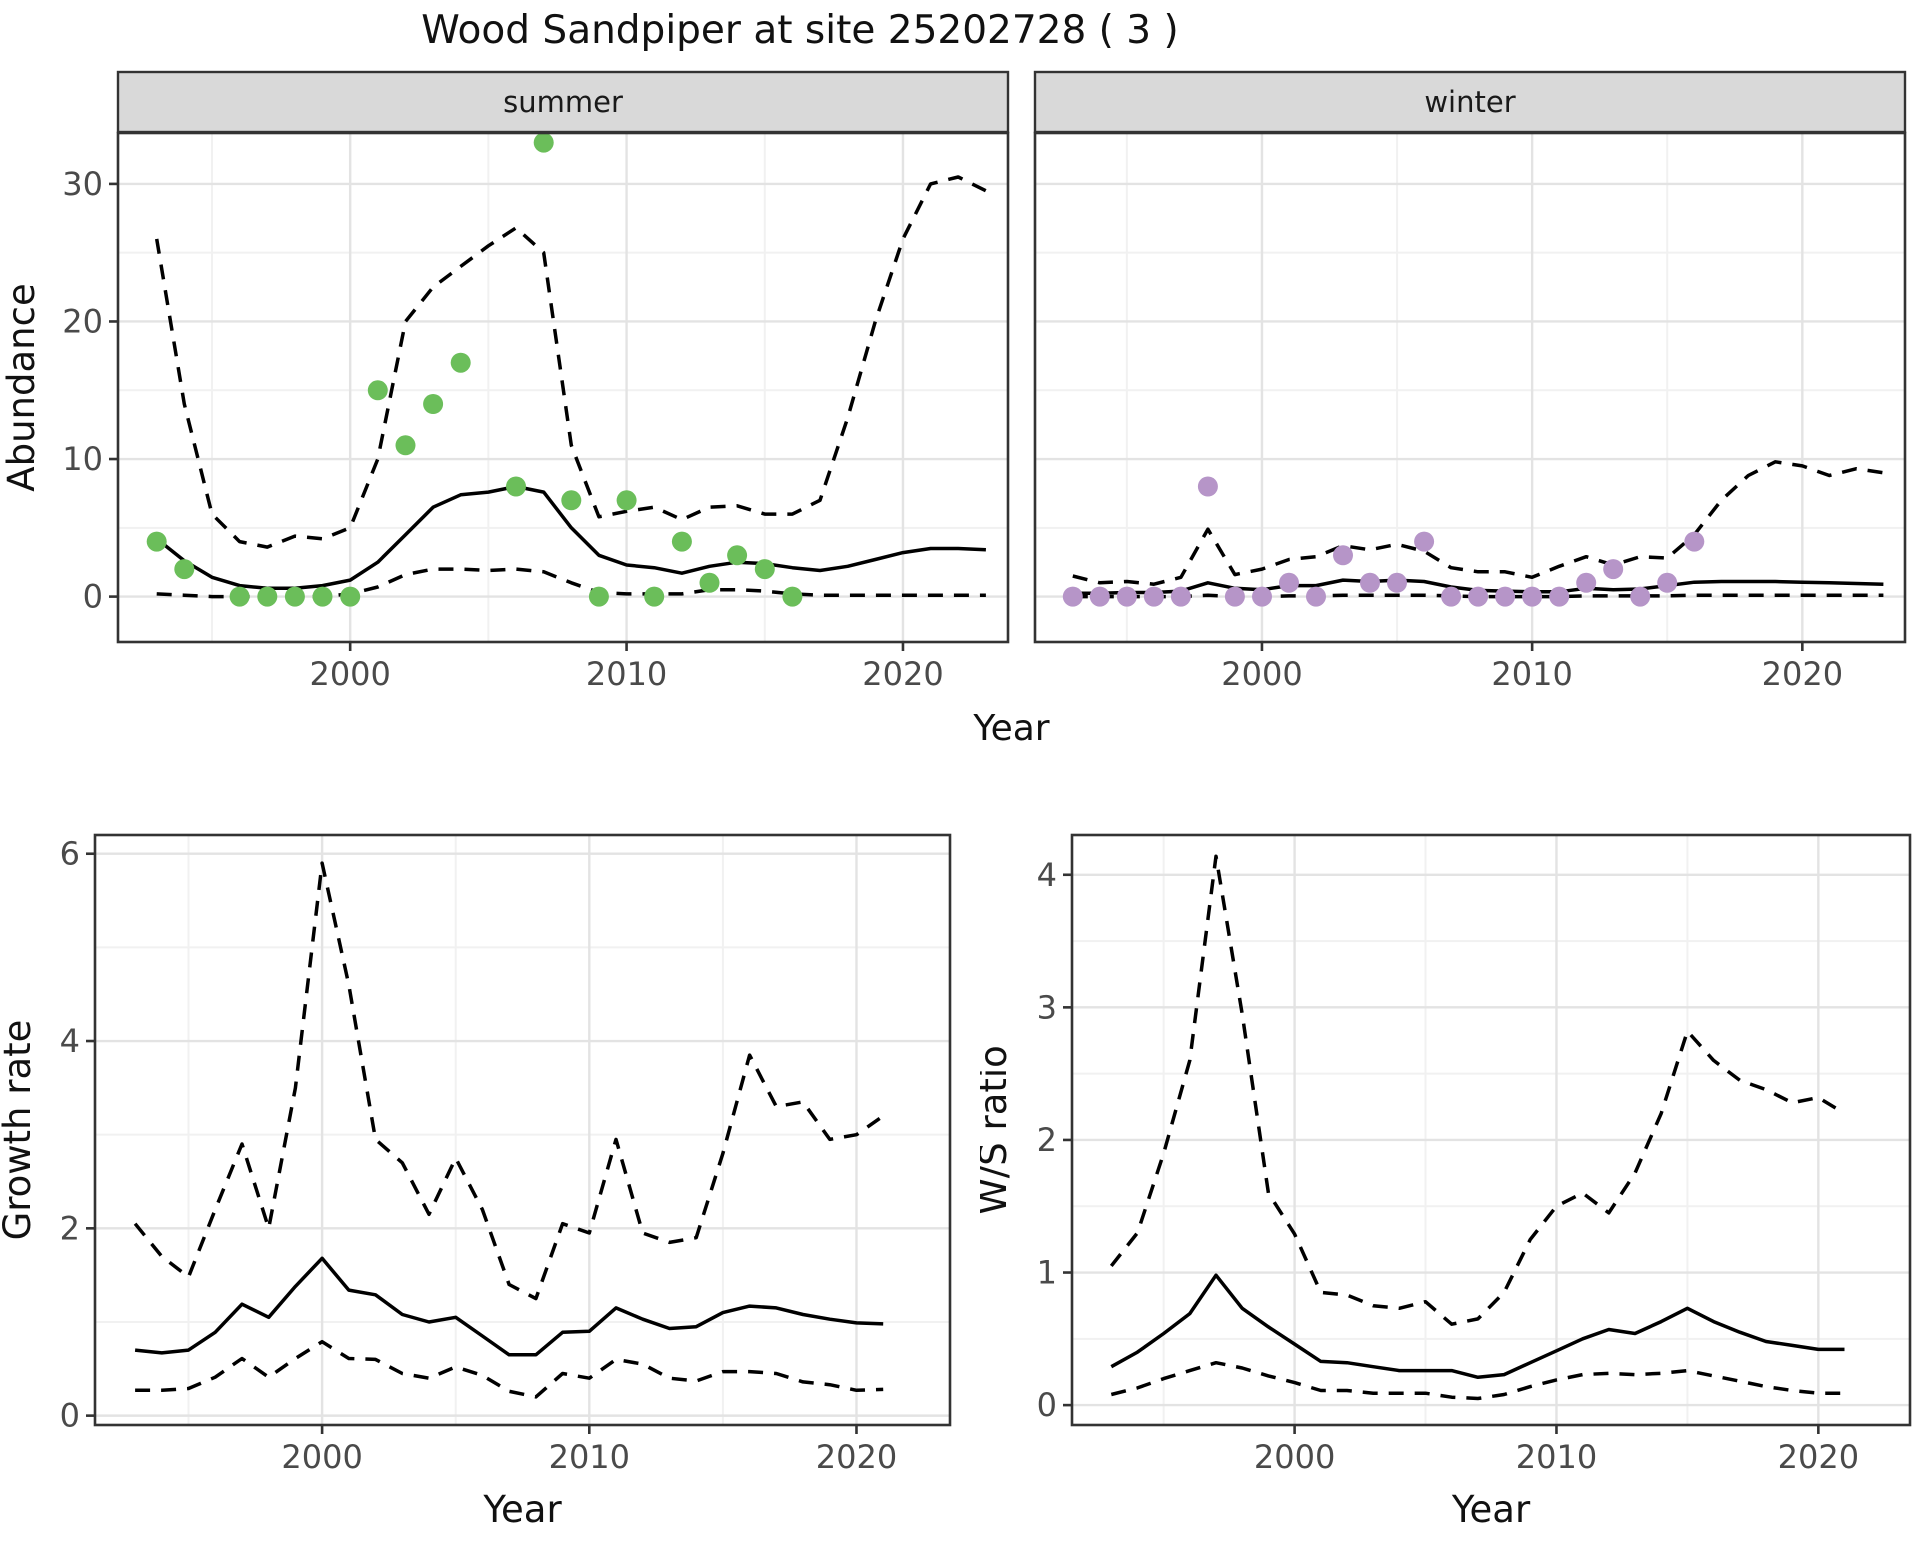 This screenshot has height=1560, width=1920. Describe the element at coordinates (82, 459) in the screenshot. I see `y-tick-label: 10` at that location.